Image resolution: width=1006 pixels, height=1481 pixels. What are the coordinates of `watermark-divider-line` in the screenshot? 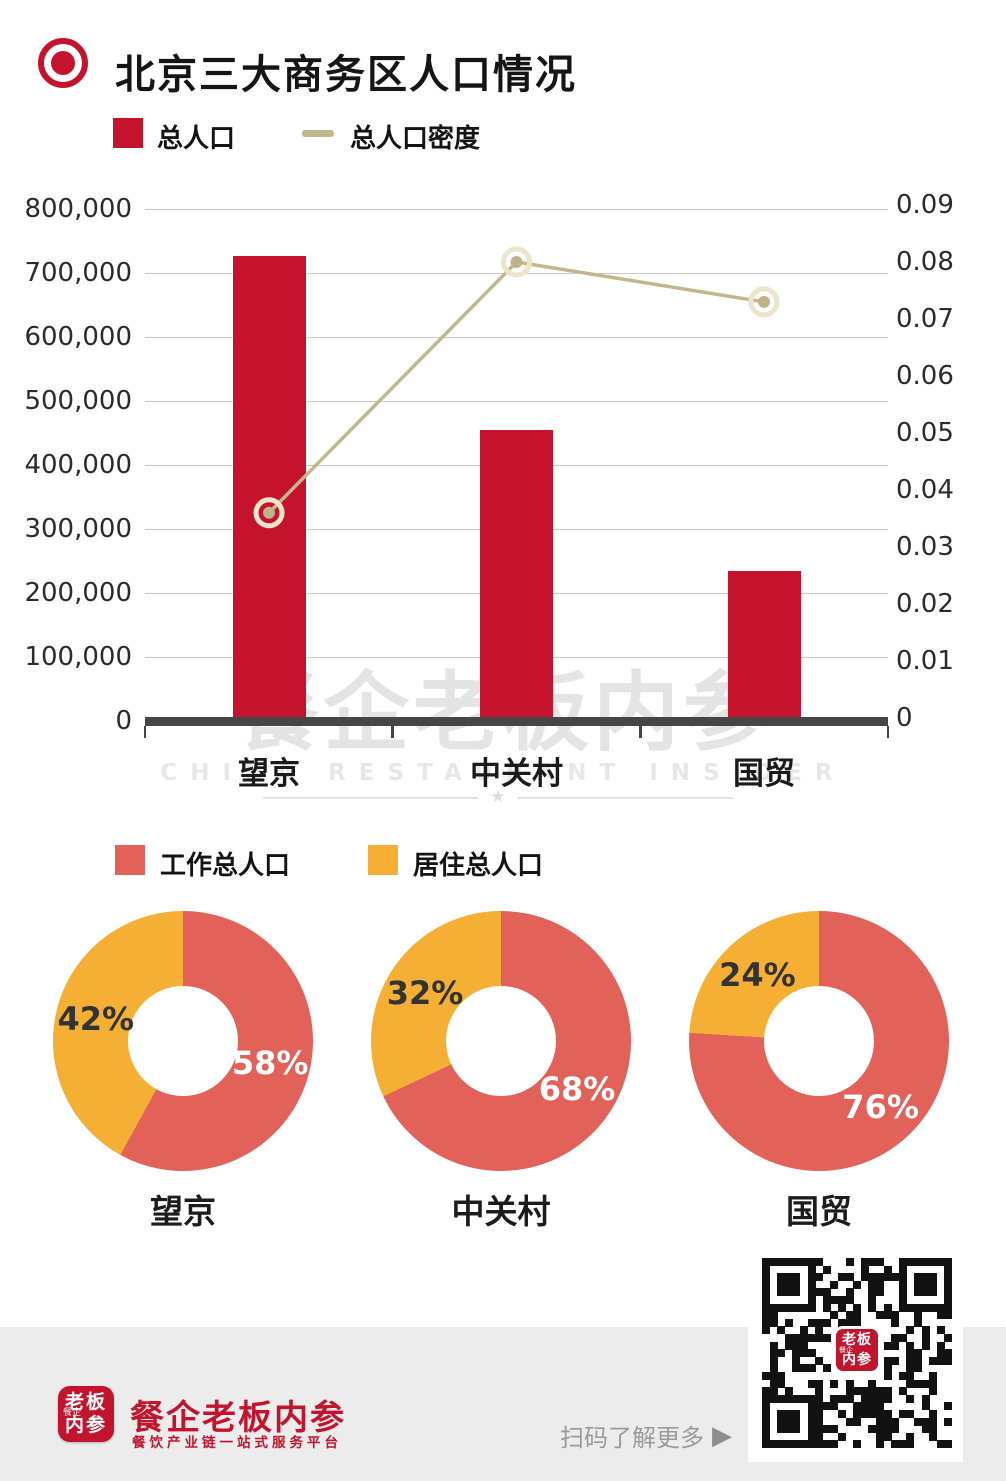 It's located at (625, 797).